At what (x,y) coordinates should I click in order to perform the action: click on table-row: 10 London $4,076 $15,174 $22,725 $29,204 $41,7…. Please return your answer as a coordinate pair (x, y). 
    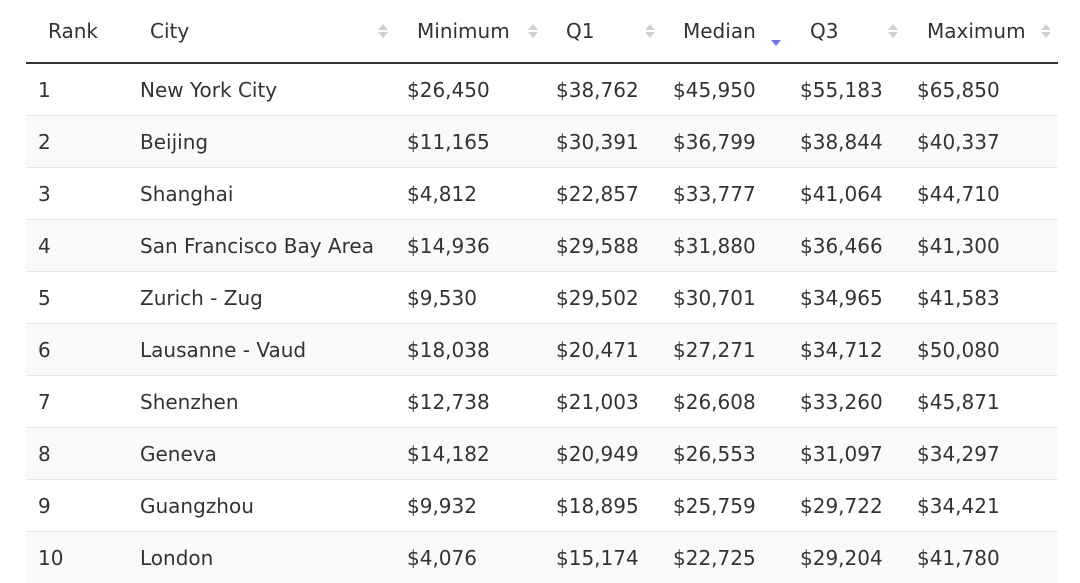
    Looking at the image, I should click on (542, 557).